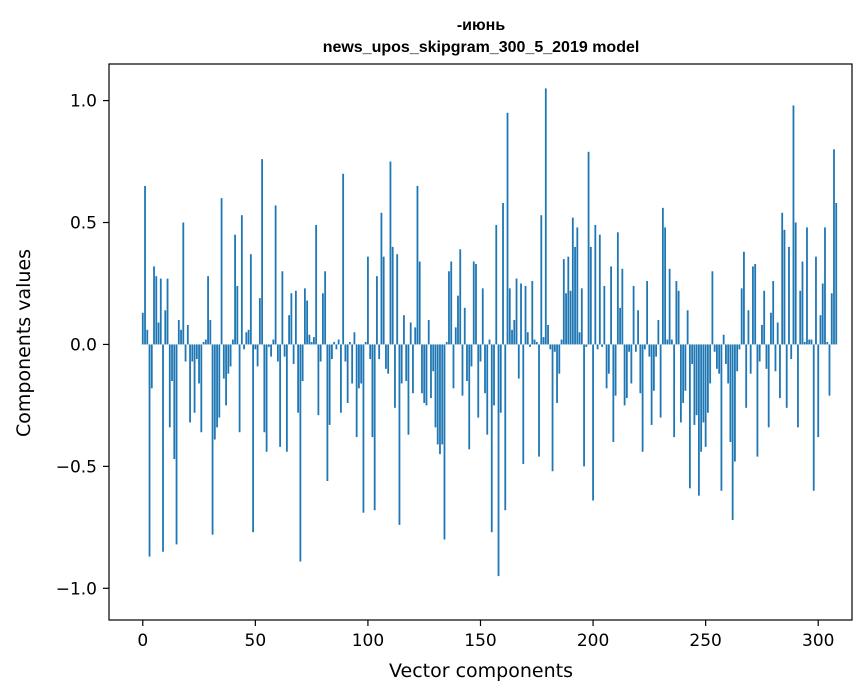  Describe the element at coordinates (480, 641) in the screenshot. I see `x-tick-label: 150` at that location.